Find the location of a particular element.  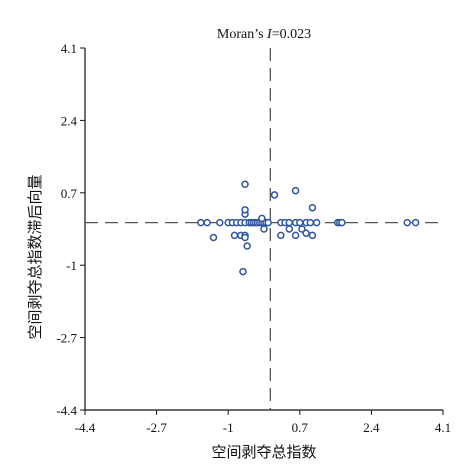

y-tick-label: -1 is located at coordinates (71, 265).